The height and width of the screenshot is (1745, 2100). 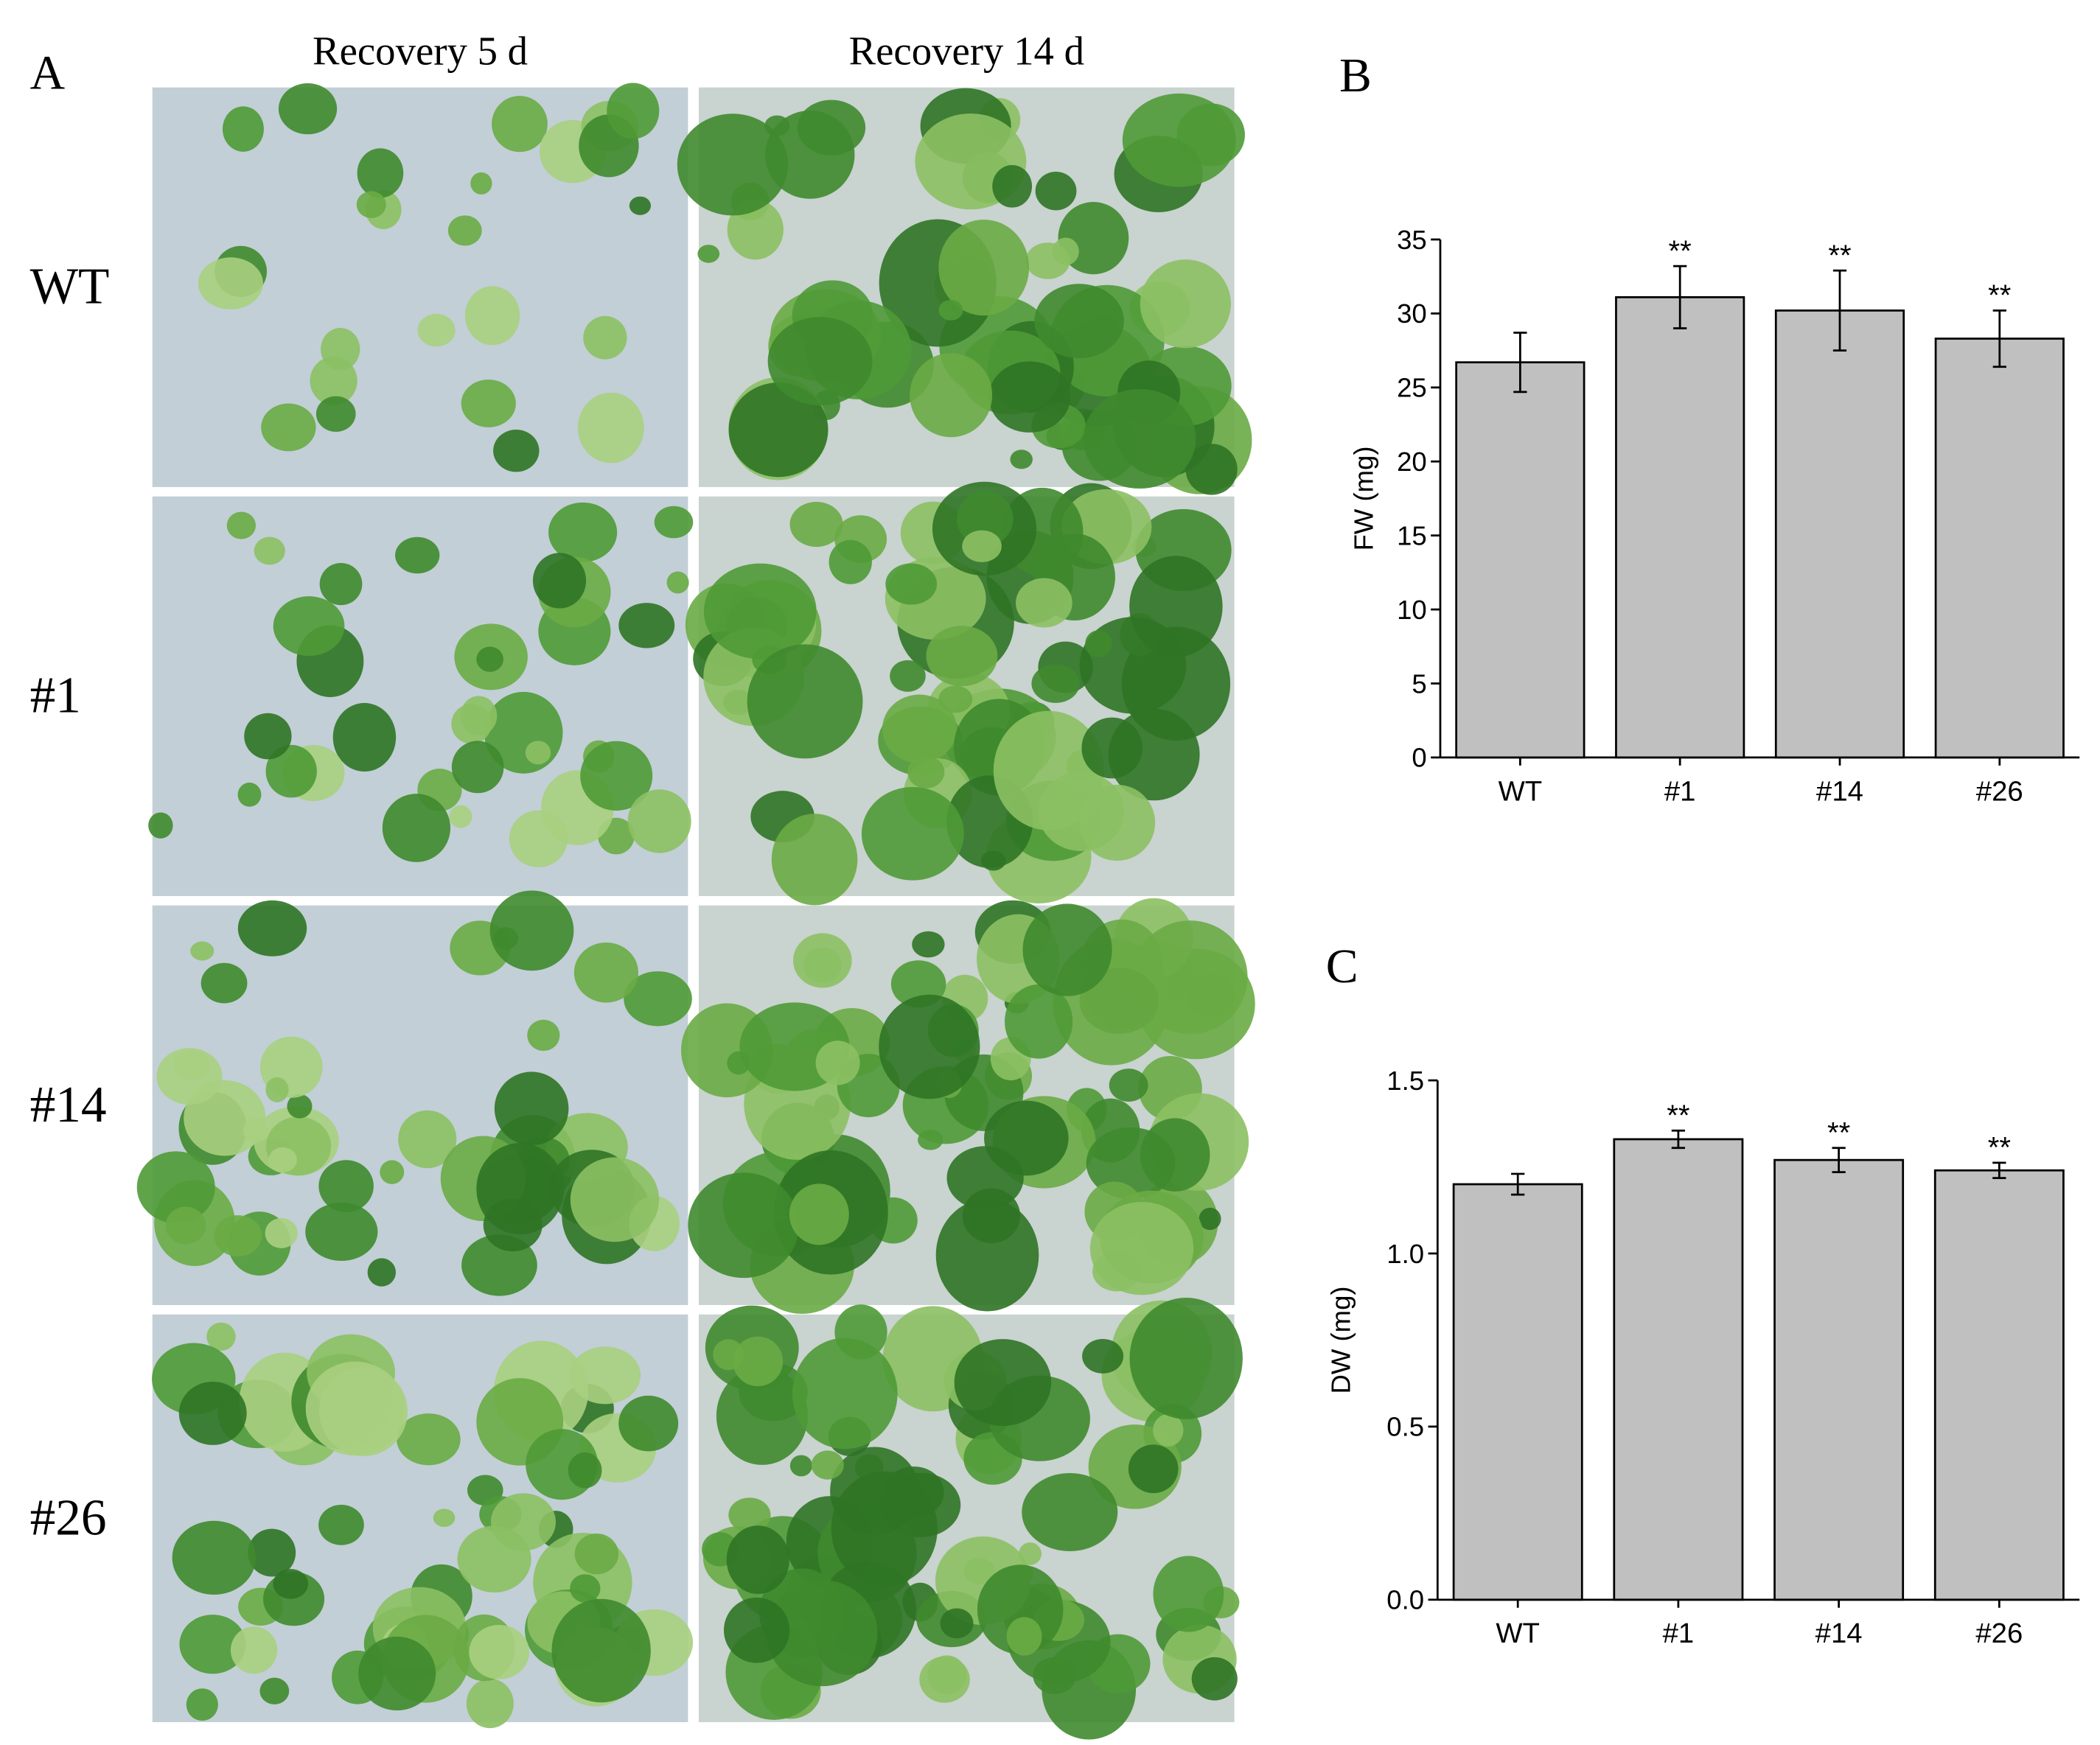 What do you see at coordinates (966, 51) in the screenshot?
I see `column-header: Recovery 14 d` at bounding box center [966, 51].